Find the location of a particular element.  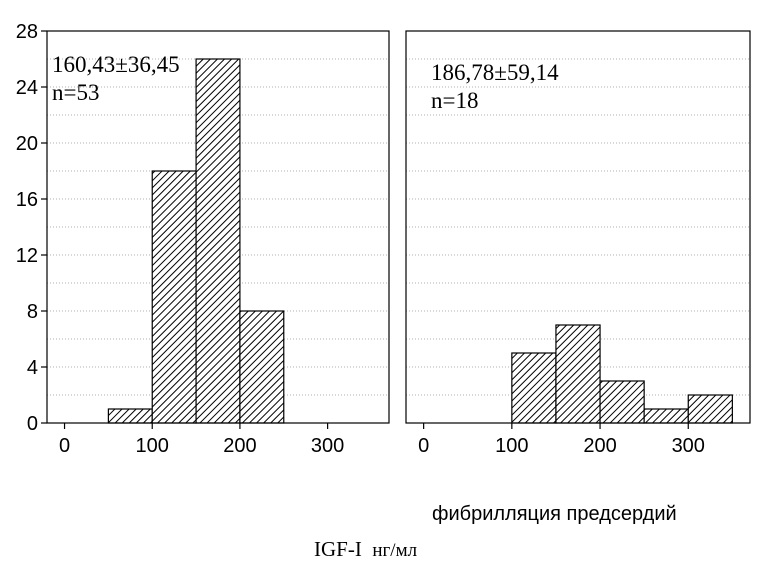

y-tick-label: 24 is located at coordinates (27, 88).